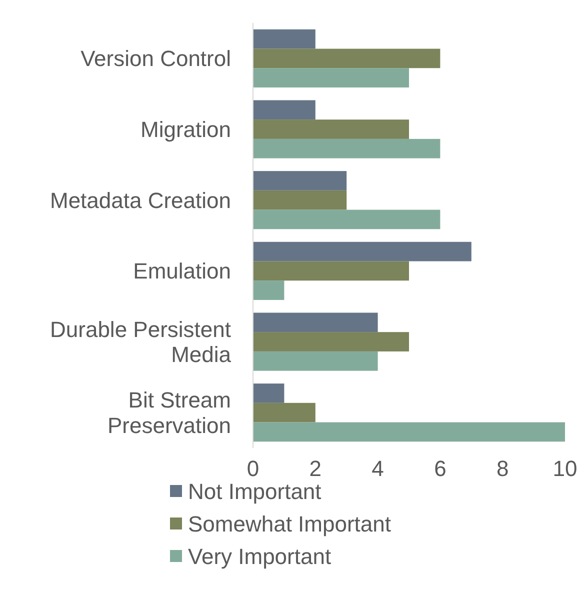  What do you see at coordinates (155, 59) in the screenshot?
I see `y-tick-label: Version Control` at bounding box center [155, 59].